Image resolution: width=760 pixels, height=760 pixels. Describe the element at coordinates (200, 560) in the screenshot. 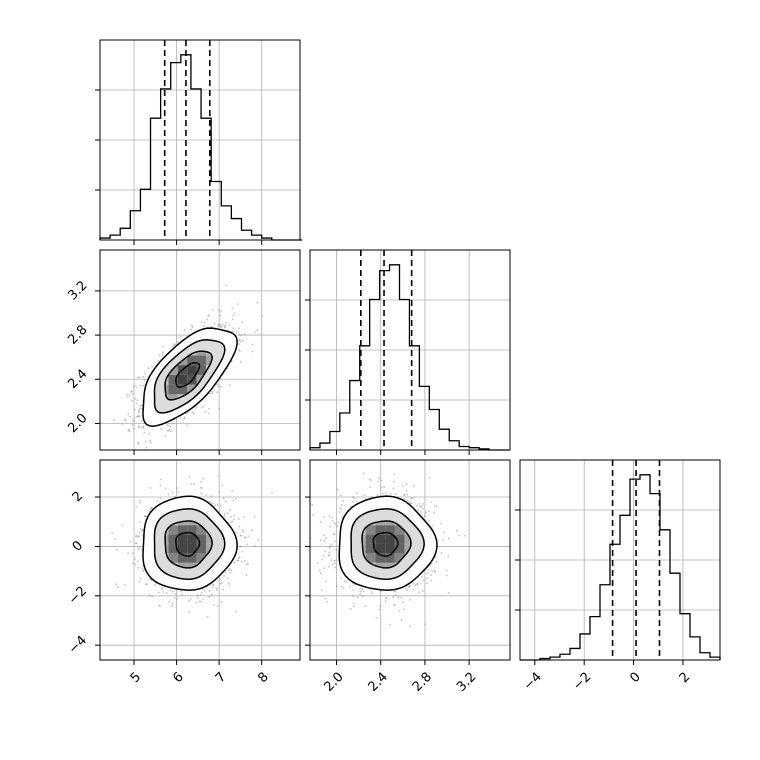

I see `panel-frame` at that location.